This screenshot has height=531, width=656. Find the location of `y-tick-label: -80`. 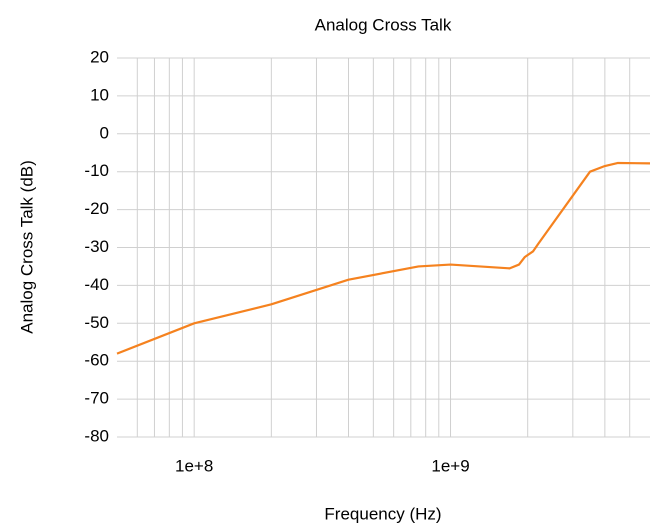

y-tick-label: -80 is located at coordinates (96, 435).